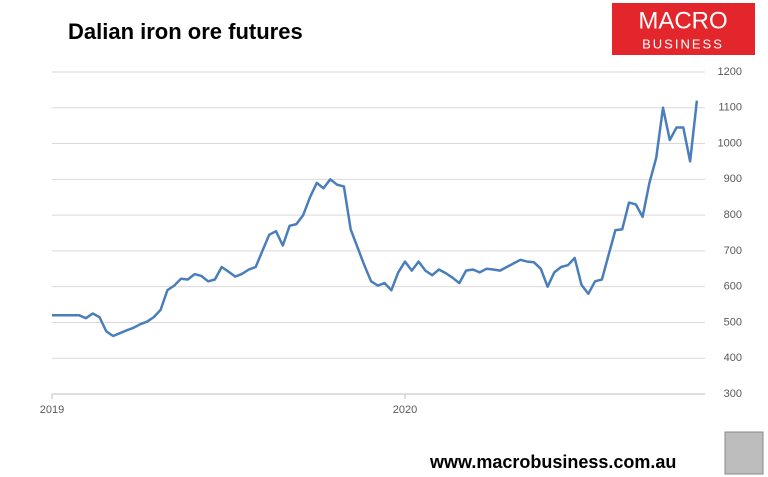 Image resolution: width=768 pixels, height=477 pixels. Describe the element at coordinates (730, 108) in the screenshot. I see `y-tick-label: 1100` at that location.